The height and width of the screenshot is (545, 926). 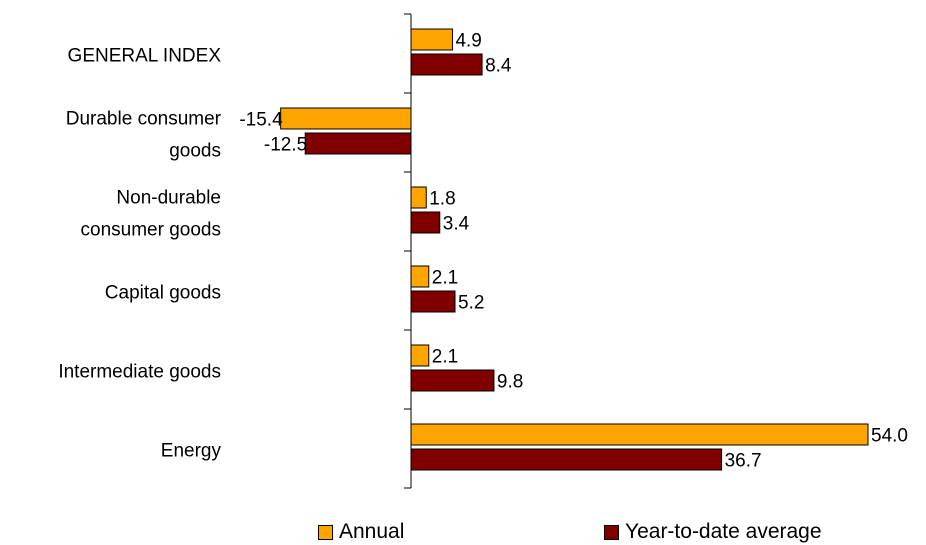 What do you see at coordinates (285, 145) in the screenshot?
I see `value-label-ytd: -12.5` at bounding box center [285, 145].